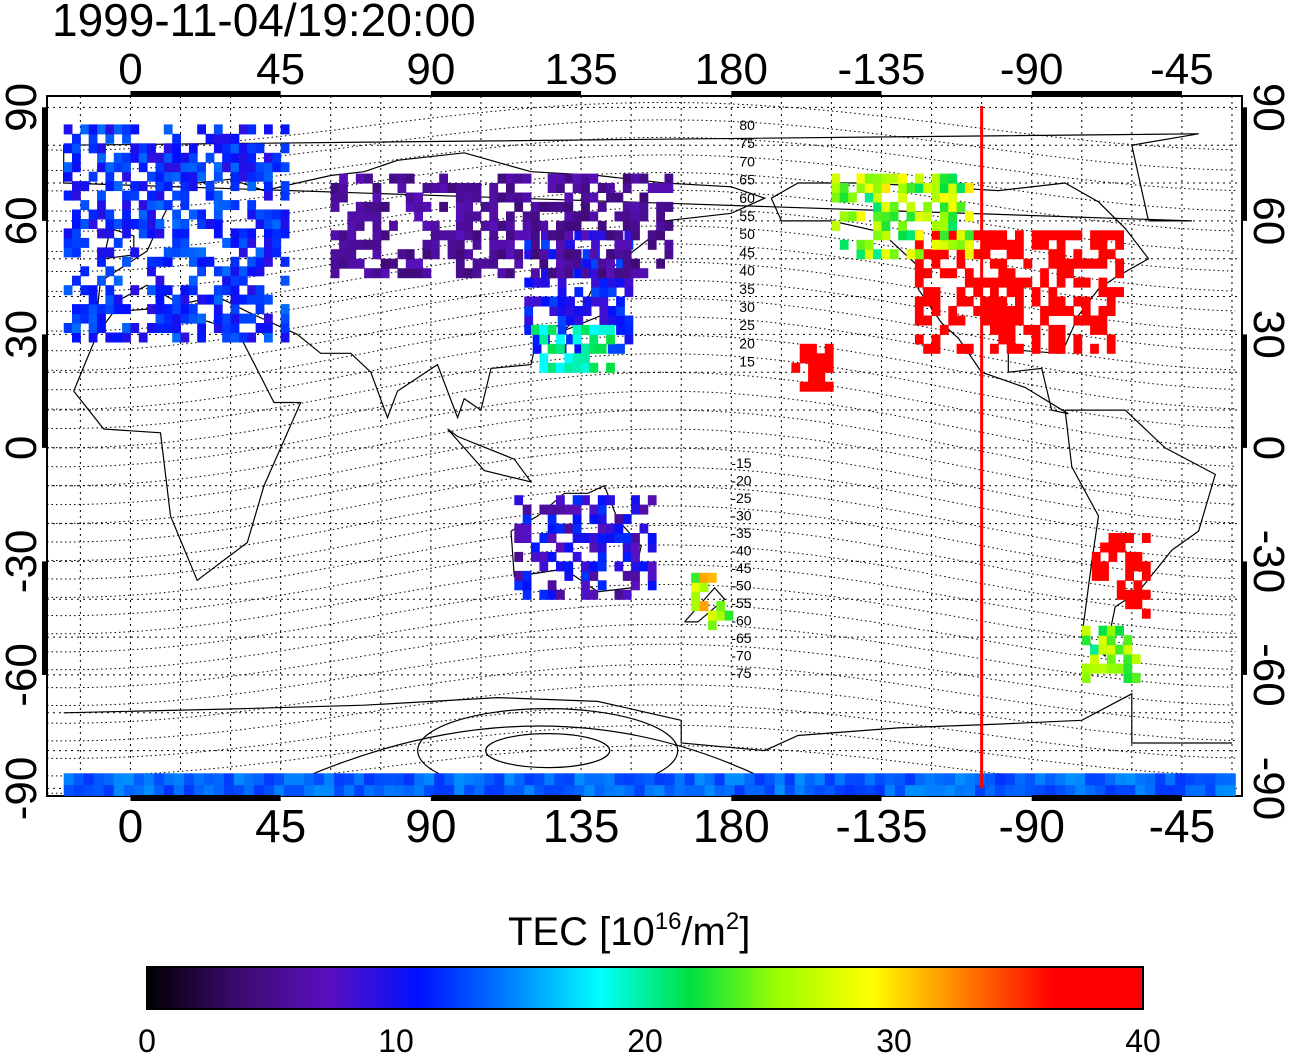 The height and width of the screenshot is (1057, 1292). I want to click on contour-label: 15, so click(747, 362).